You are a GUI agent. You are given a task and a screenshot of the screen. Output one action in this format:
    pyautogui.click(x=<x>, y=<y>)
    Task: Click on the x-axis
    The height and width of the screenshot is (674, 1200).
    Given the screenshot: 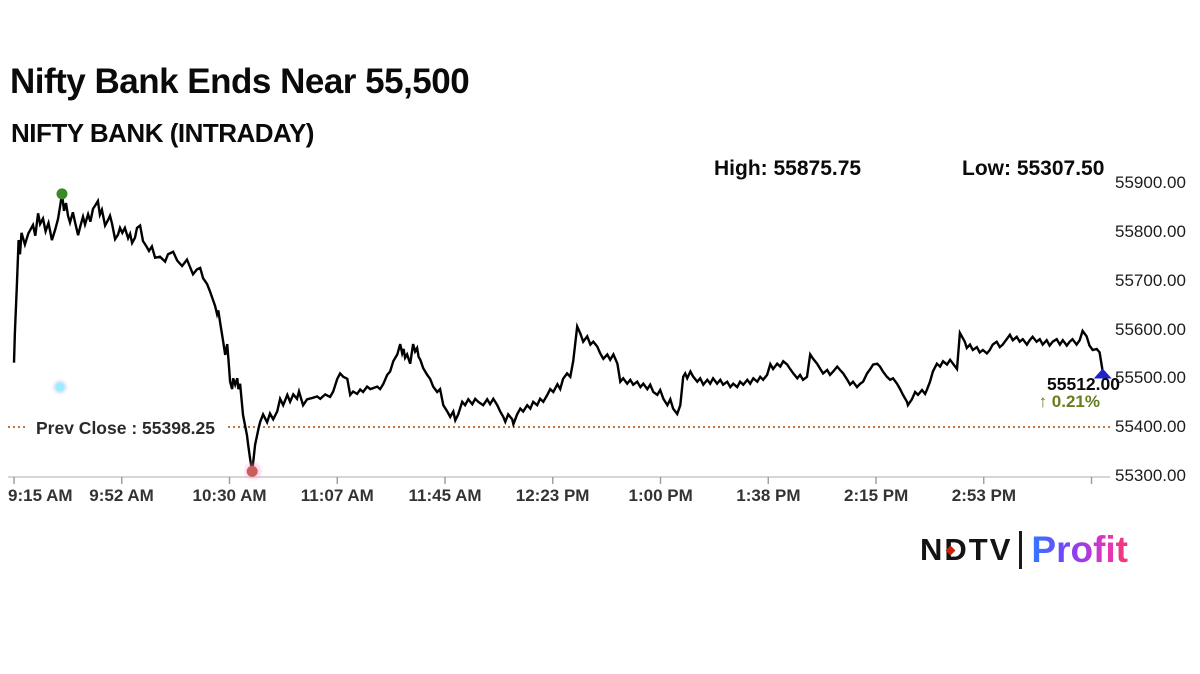 What is the action you would take?
    pyautogui.click(x=559, y=480)
    